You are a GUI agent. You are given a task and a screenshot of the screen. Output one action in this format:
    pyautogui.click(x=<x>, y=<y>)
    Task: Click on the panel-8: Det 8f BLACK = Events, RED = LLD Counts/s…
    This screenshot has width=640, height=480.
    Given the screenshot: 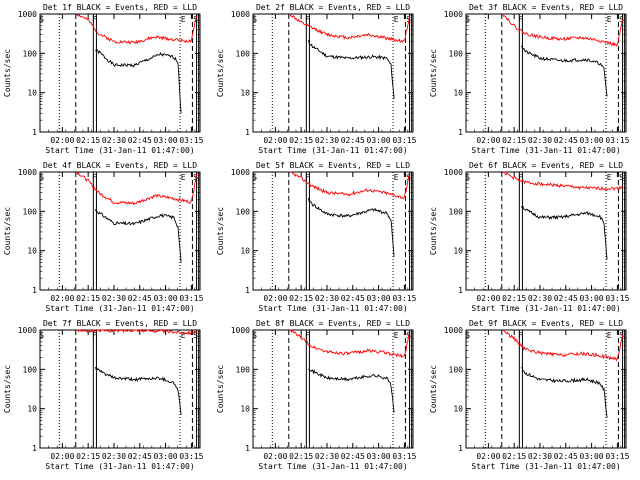 What is the action you would take?
    pyautogui.click(x=316, y=395)
    